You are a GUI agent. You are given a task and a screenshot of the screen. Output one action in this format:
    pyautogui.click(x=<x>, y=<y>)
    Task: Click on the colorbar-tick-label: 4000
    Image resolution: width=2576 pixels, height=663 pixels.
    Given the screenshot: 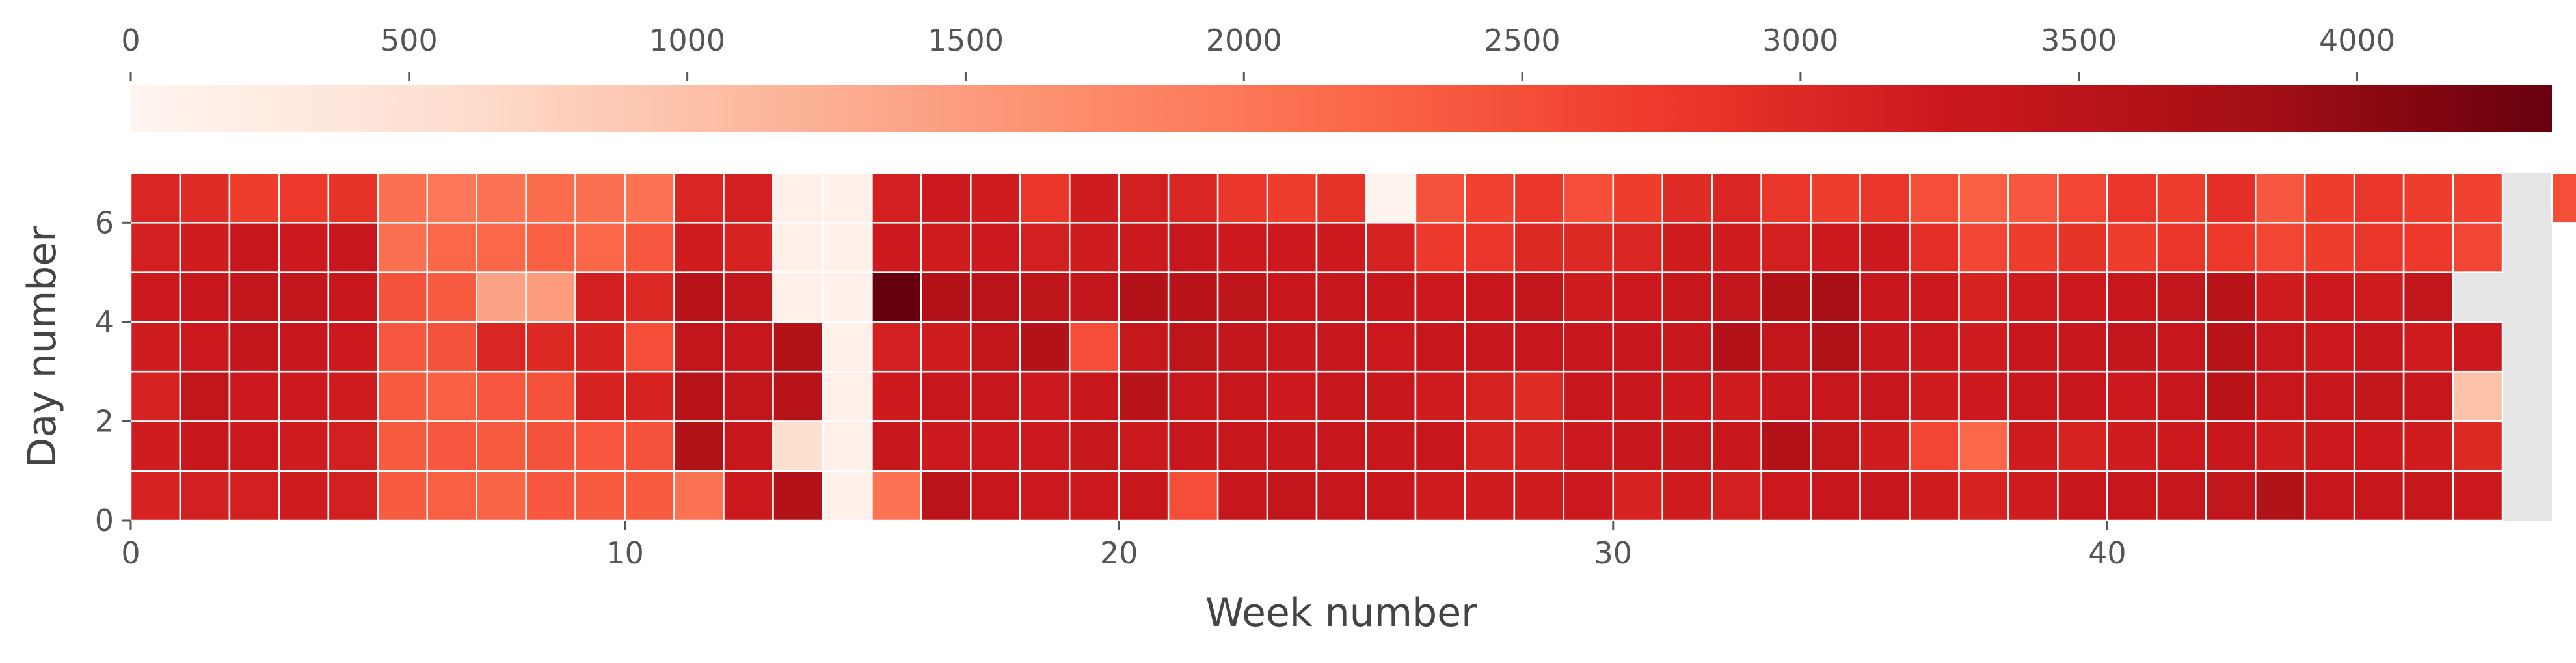 What is the action you would take?
    pyautogui.click(x=2357, y=40)
    